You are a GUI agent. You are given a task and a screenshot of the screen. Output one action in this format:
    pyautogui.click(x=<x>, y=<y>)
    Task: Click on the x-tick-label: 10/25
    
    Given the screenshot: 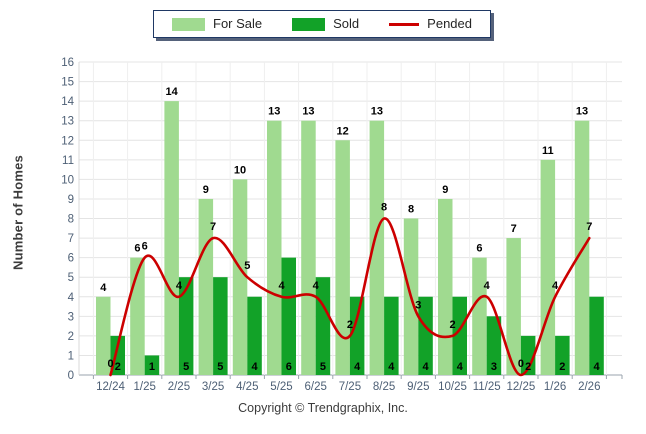 What is the action you would take?
    pyautogui.click(x=452, y=387)
    